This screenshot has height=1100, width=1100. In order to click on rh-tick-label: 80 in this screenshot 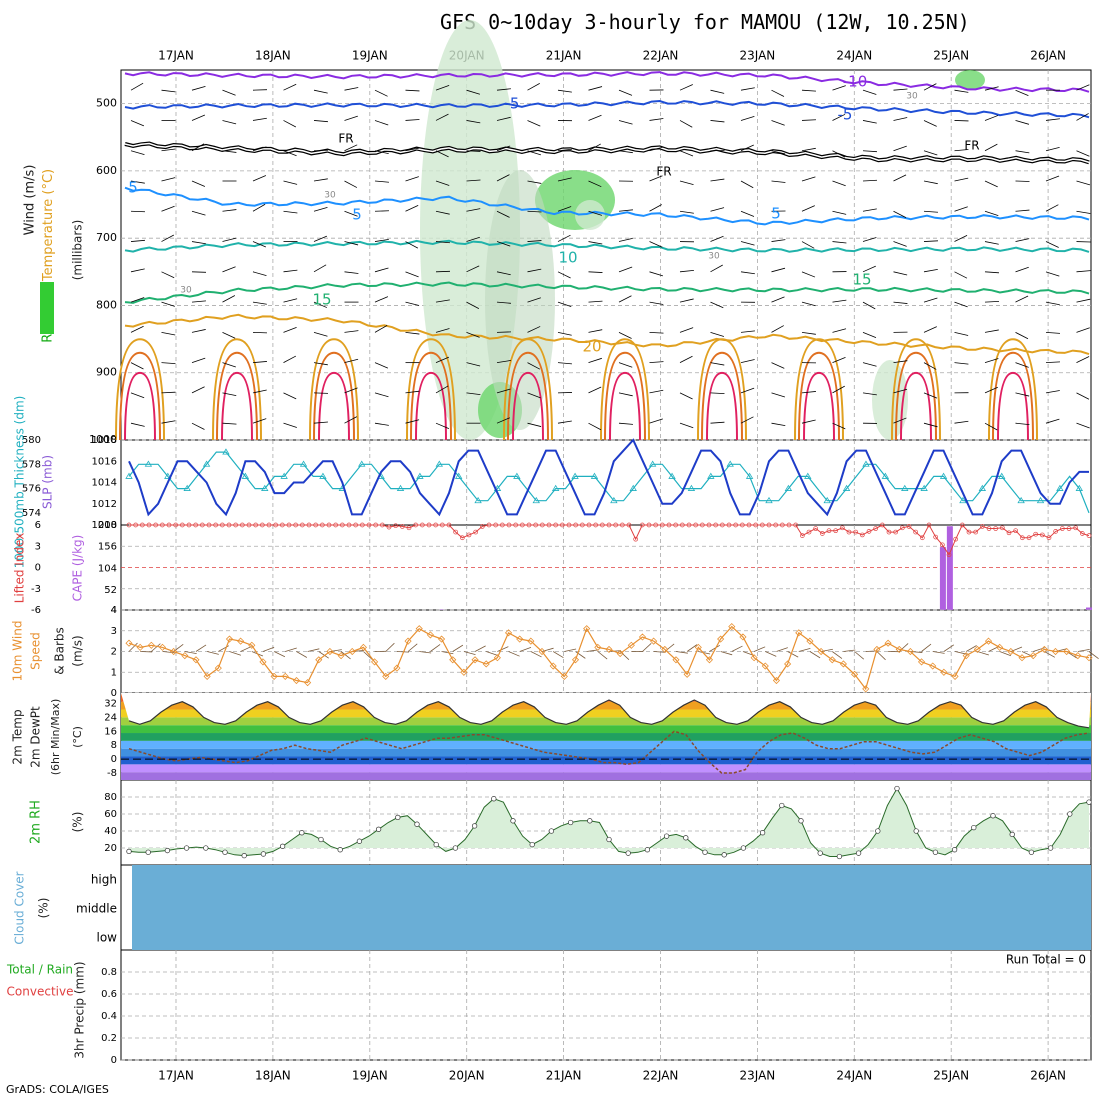, I will do `click(110, 797)`.